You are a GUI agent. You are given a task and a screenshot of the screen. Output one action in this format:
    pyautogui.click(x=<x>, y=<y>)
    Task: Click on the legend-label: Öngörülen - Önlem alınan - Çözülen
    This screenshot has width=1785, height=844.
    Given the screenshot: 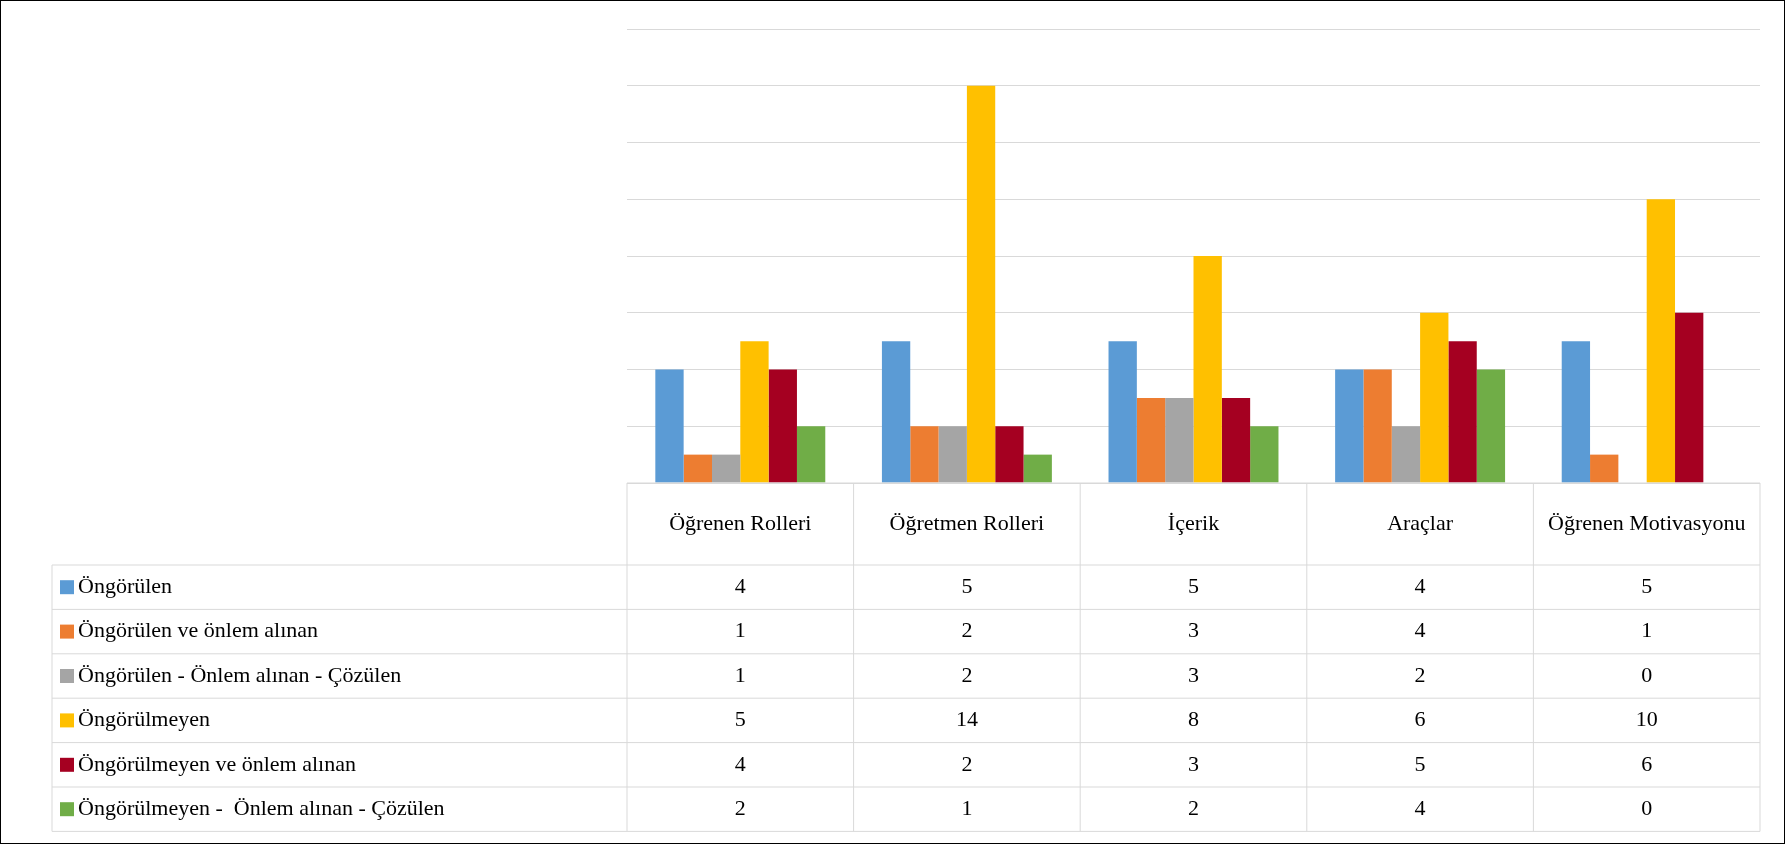 What is the action you would take?
    pyautogui.click(x=240, y=674)
    